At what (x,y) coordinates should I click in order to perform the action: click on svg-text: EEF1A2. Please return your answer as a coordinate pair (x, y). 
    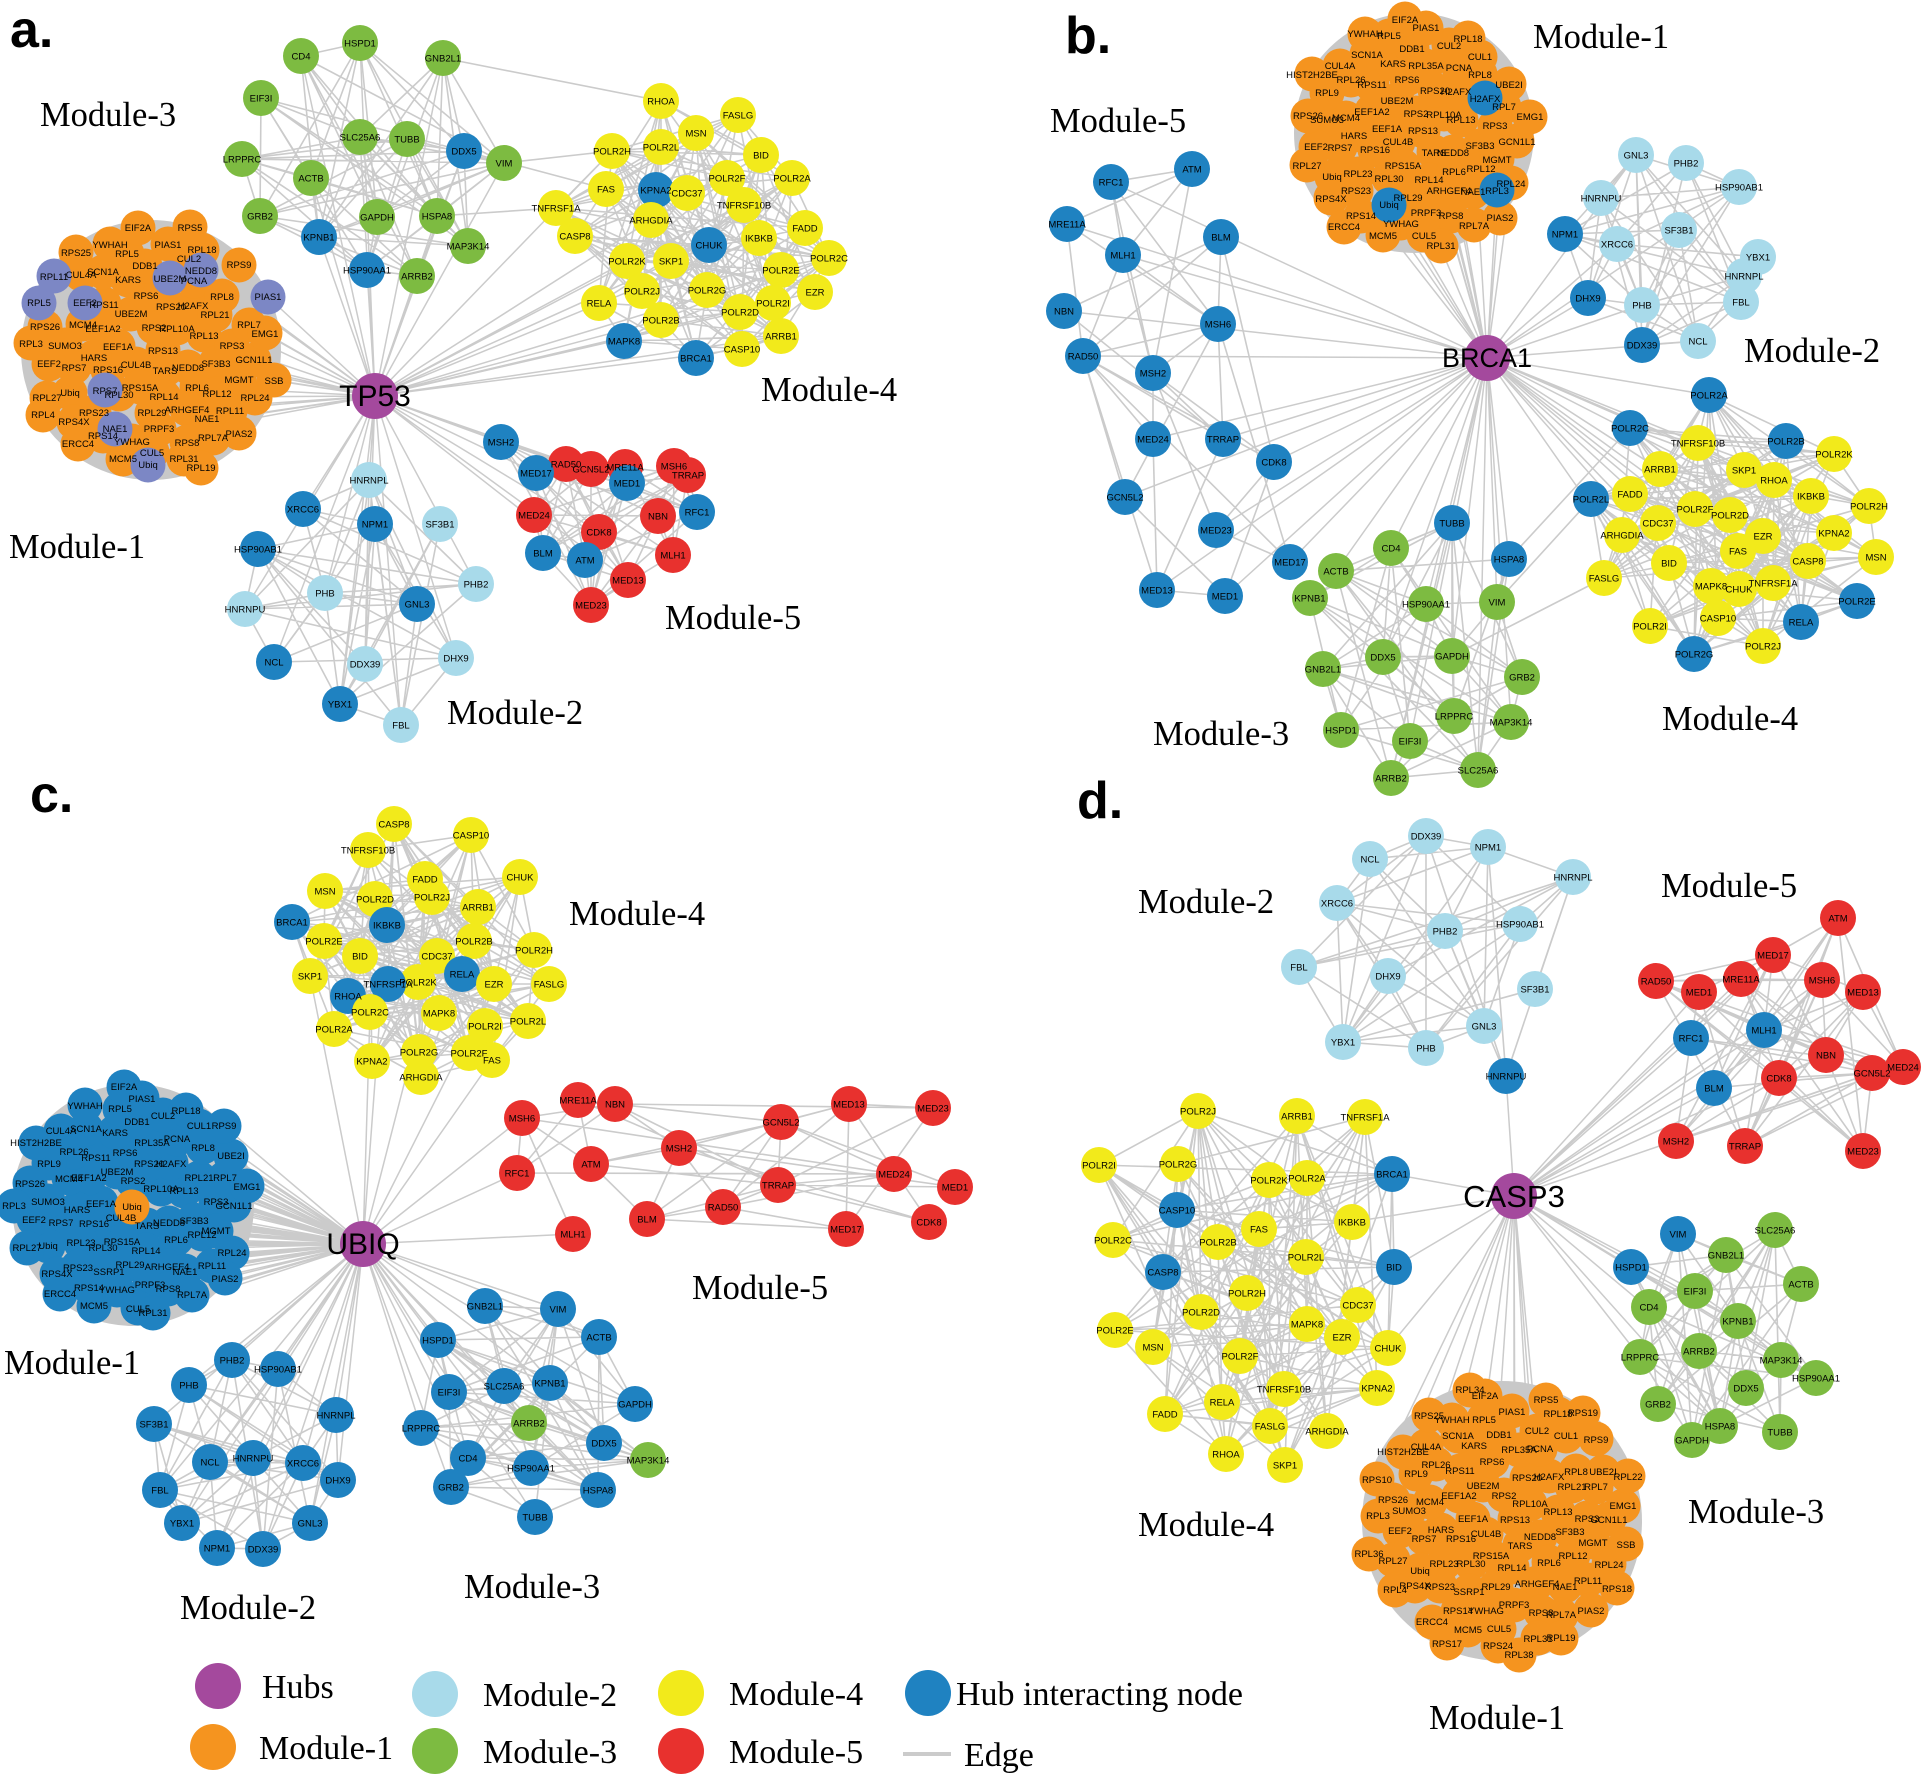
    Looking at the image, I should click on (102, 329).